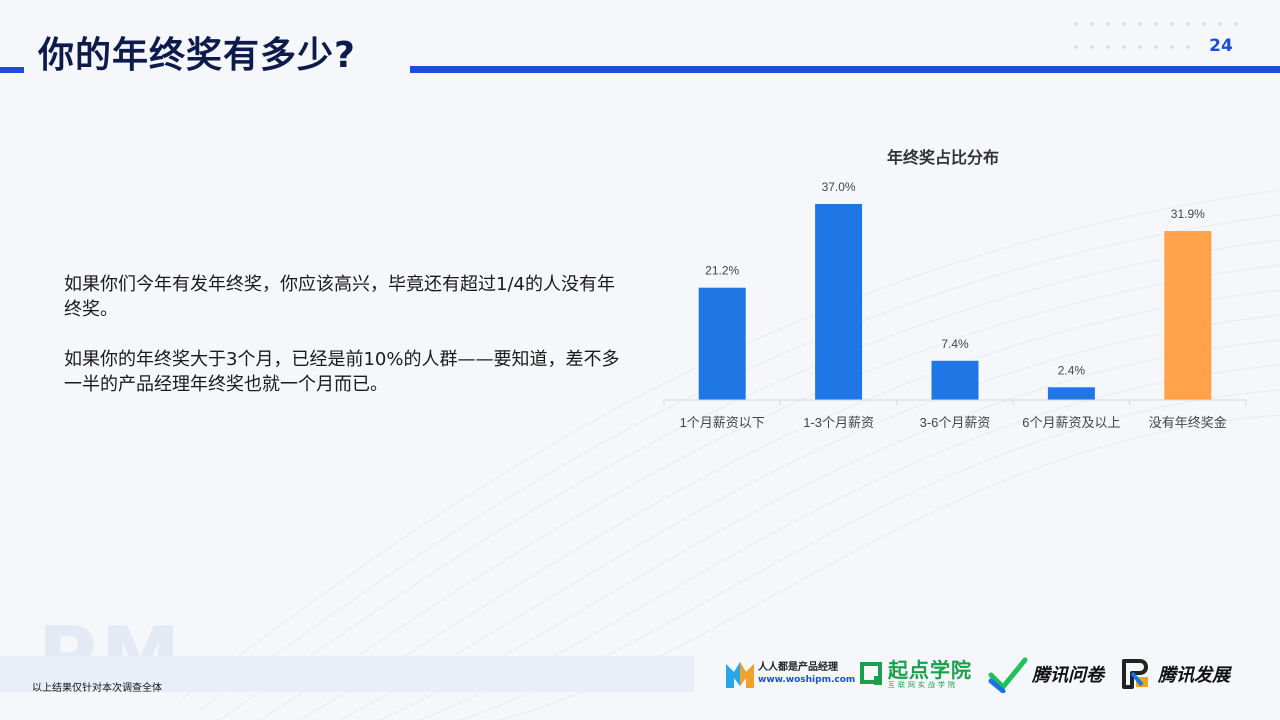  What do you see at coordinates (339, 297) in the screenshot?
I see `paragraph-1: 如果你们今年有发年终奖，你应该高兴，毕竟还有超过1/4的人没有年终奖。` at bounding box center [339, 297].